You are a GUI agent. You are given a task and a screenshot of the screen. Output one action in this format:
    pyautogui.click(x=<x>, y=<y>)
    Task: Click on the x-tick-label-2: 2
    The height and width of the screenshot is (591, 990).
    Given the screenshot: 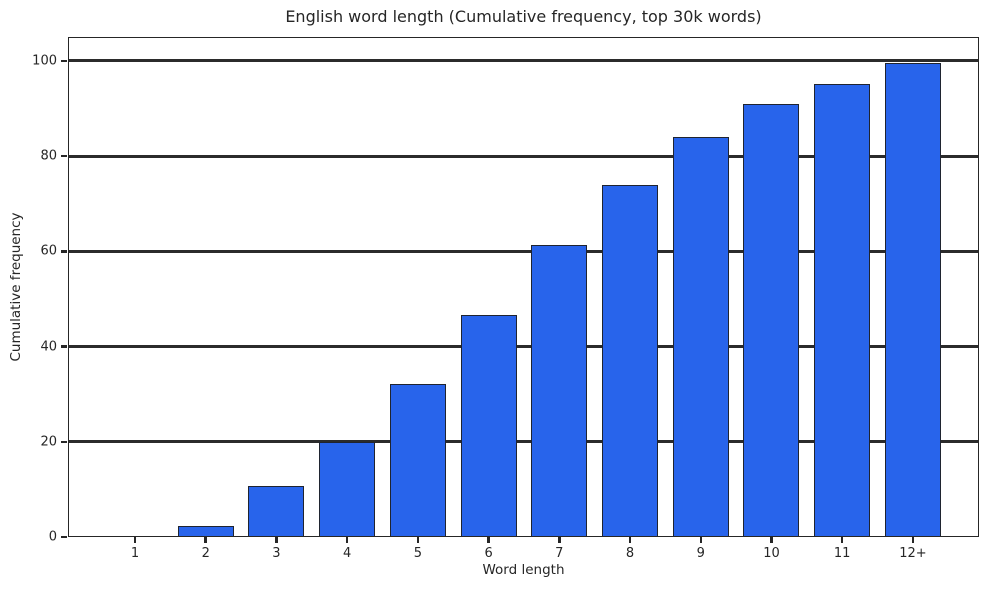 What is the action you would take?
    pyautogui.click(x=205, y=553)
    